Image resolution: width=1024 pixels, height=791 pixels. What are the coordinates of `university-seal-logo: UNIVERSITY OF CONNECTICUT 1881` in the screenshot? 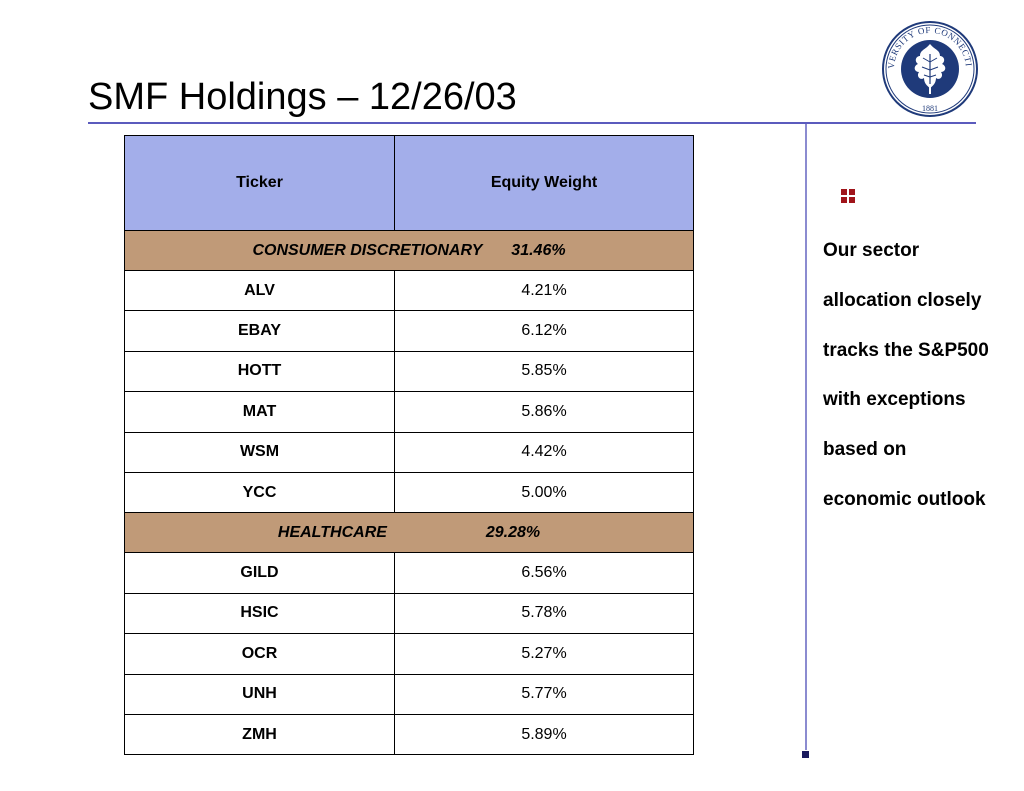 It's located at (929, 68).